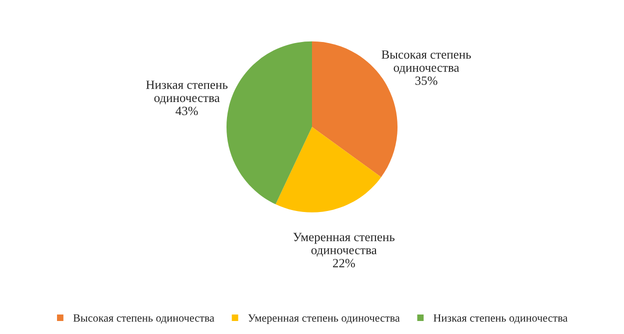 This screenshot has height=334, width=624. I want to click on slice-label: Высокая степень одиночества, so click(426, 62).